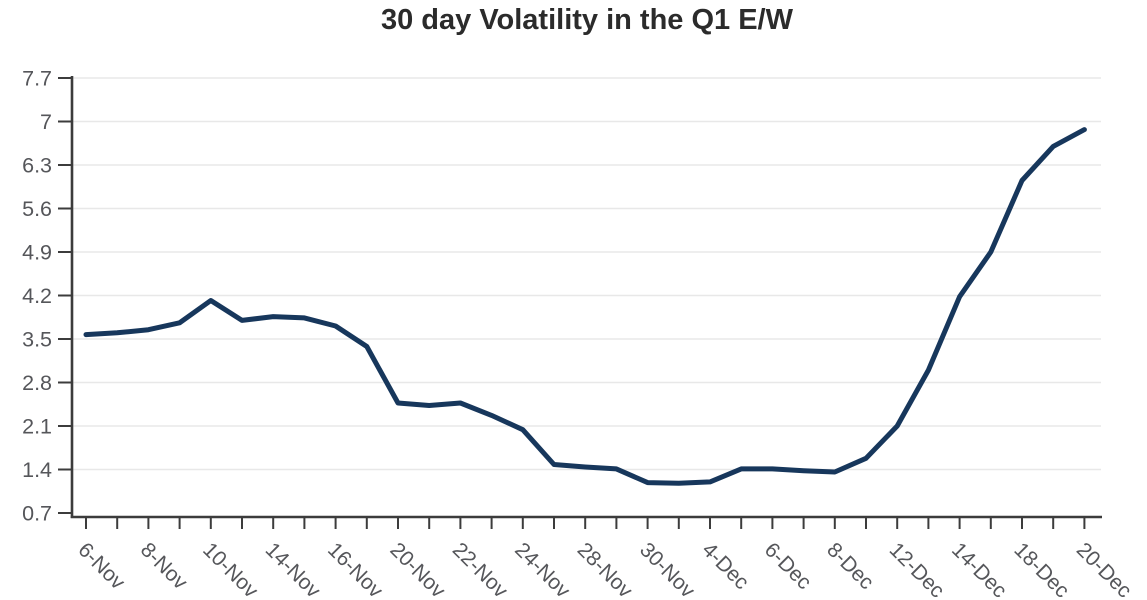  What do you see at coordinates (37, 166) in the screenshot?
I see `y-tick-label: 6.3` at bounding box center [37, 166].